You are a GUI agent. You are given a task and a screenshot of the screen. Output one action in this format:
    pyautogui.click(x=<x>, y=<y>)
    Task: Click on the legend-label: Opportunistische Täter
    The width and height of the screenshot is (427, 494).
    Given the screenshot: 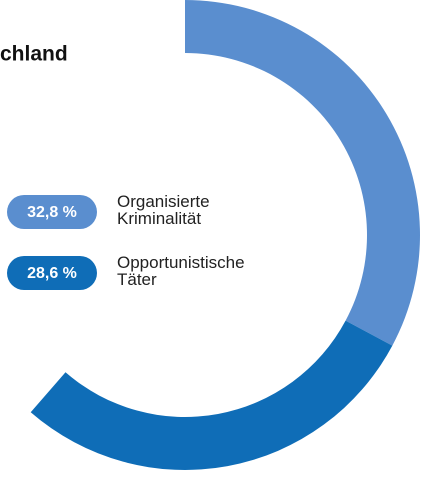 What is the action you would take?
    pyautogui.click(x=183, y=271)
    